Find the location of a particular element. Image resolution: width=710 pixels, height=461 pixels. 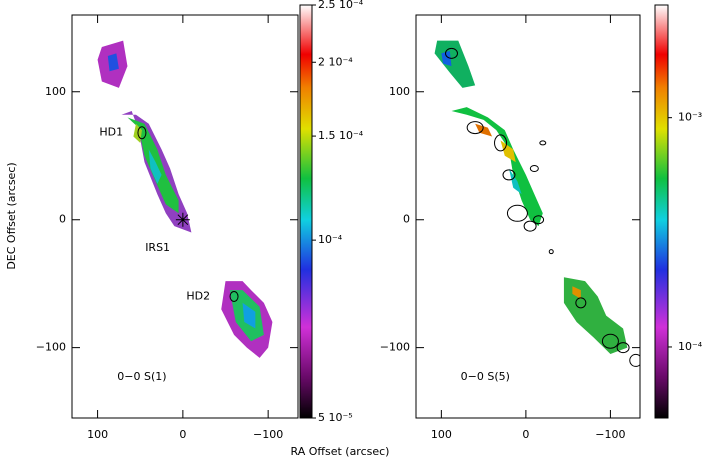

x-axis-label: RA Offset (arcsec) is located at coordinates (340, 451).